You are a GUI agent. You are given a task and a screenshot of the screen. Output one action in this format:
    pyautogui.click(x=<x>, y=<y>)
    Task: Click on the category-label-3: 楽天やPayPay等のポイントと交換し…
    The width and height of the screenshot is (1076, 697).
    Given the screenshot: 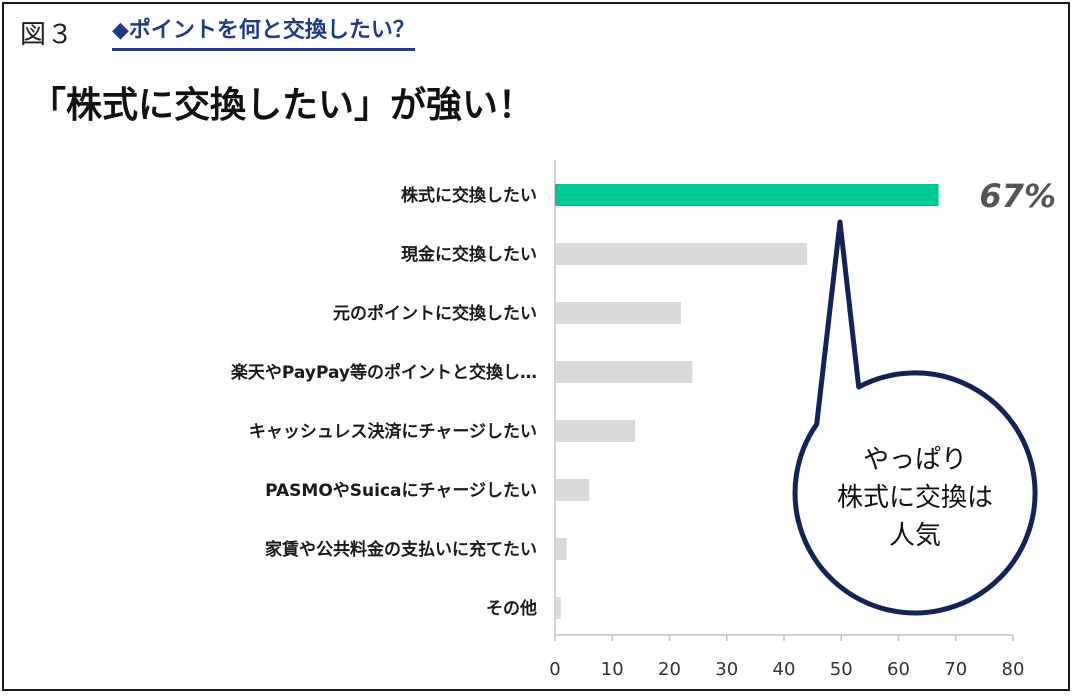 What is the action you would take?
    pyautogui.click(x=384, y=372)
    